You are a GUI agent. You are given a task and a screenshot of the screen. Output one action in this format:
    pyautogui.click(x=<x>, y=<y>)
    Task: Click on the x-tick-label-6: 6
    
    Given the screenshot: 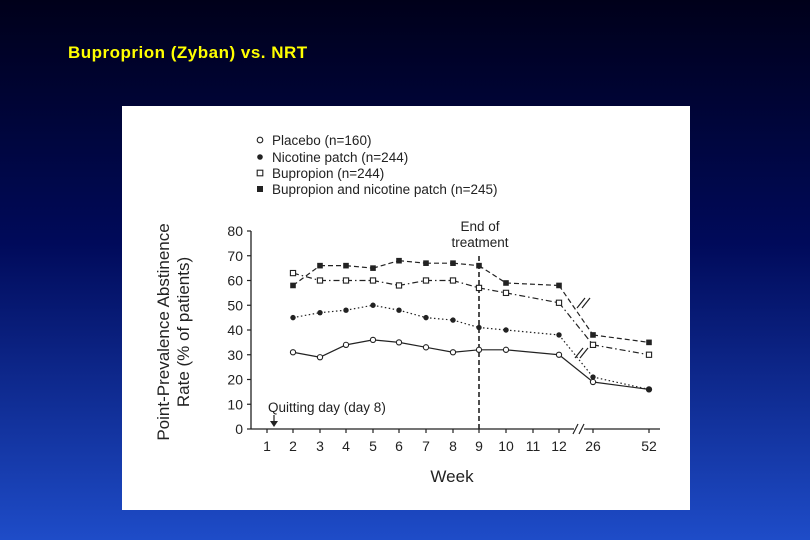 What is the action you would take?
    pyautogui.click(x=399, y=446)
    